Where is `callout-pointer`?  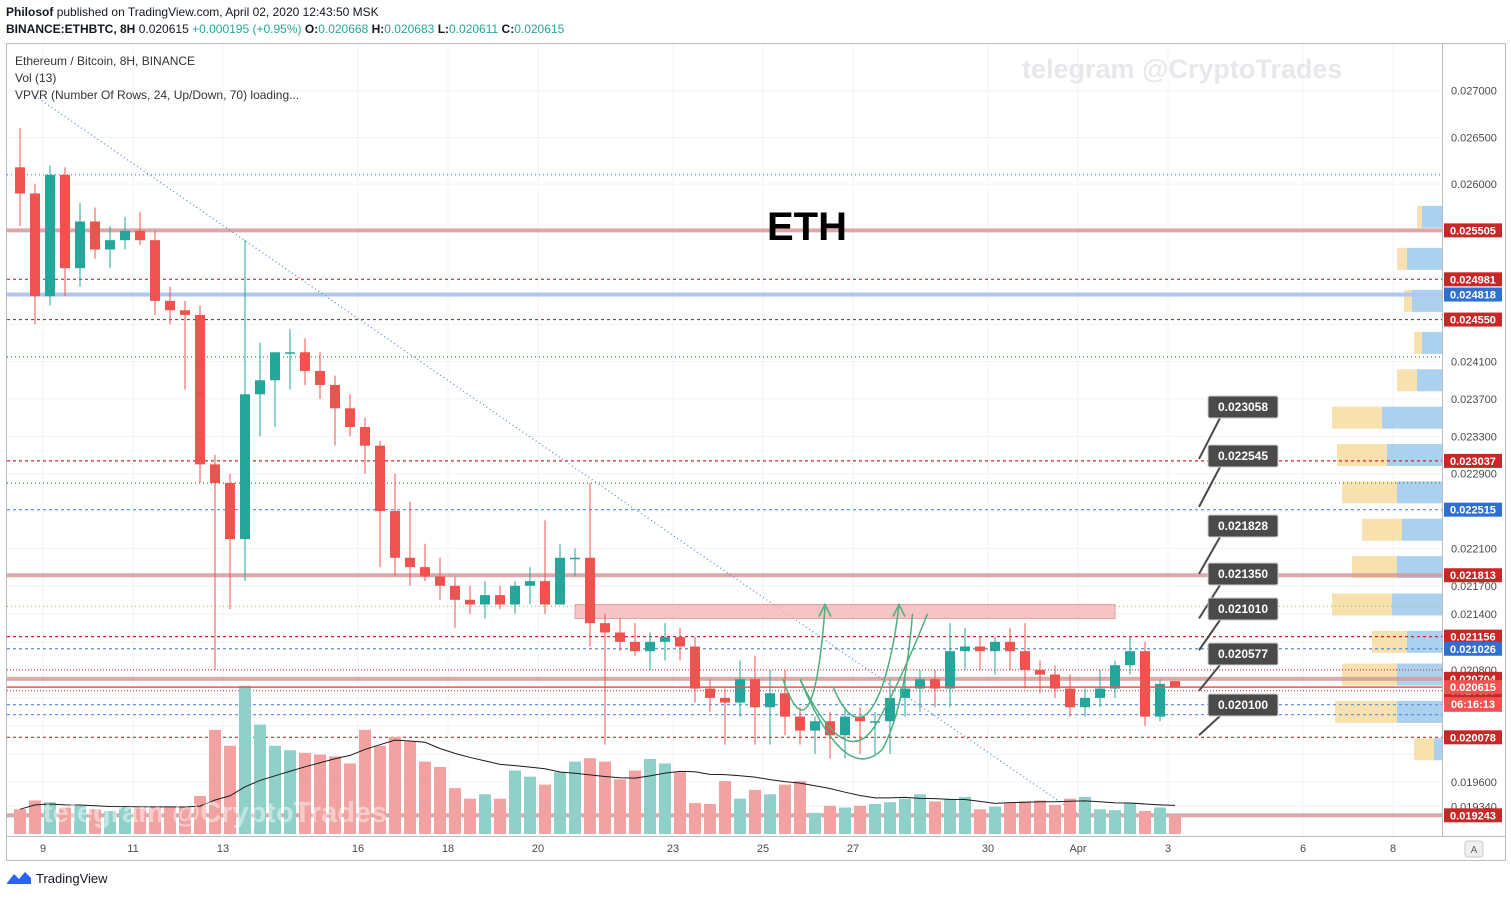
callout-pointer is located at coordinates (1209, 487).